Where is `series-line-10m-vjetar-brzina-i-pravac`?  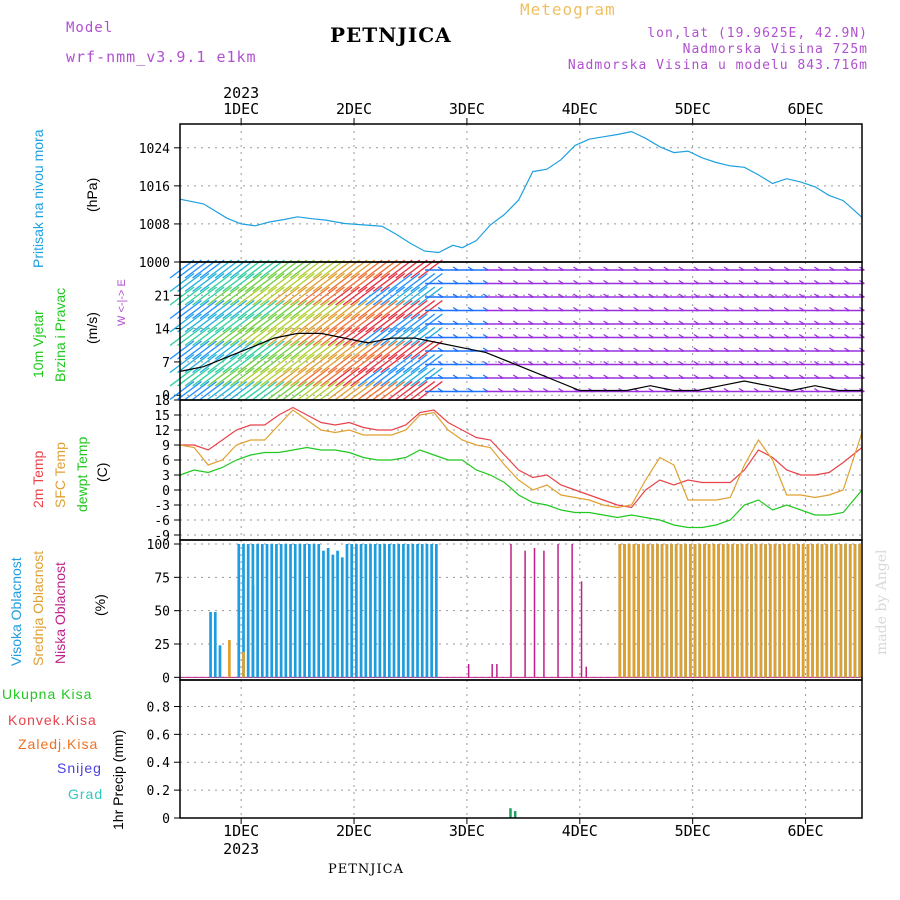
series-line-10m-vjetar-brzina-i-pravac is located at coordinates (520, 362).